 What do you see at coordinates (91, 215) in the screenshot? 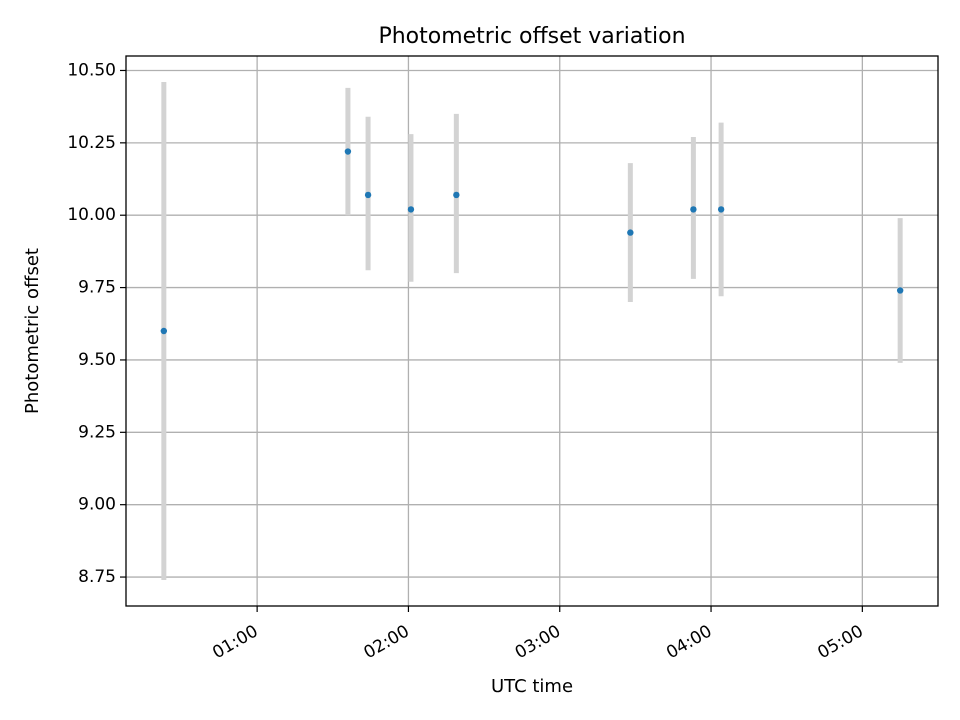
I see `y-tick-label: 10.00` at bounding box center [91, 215].